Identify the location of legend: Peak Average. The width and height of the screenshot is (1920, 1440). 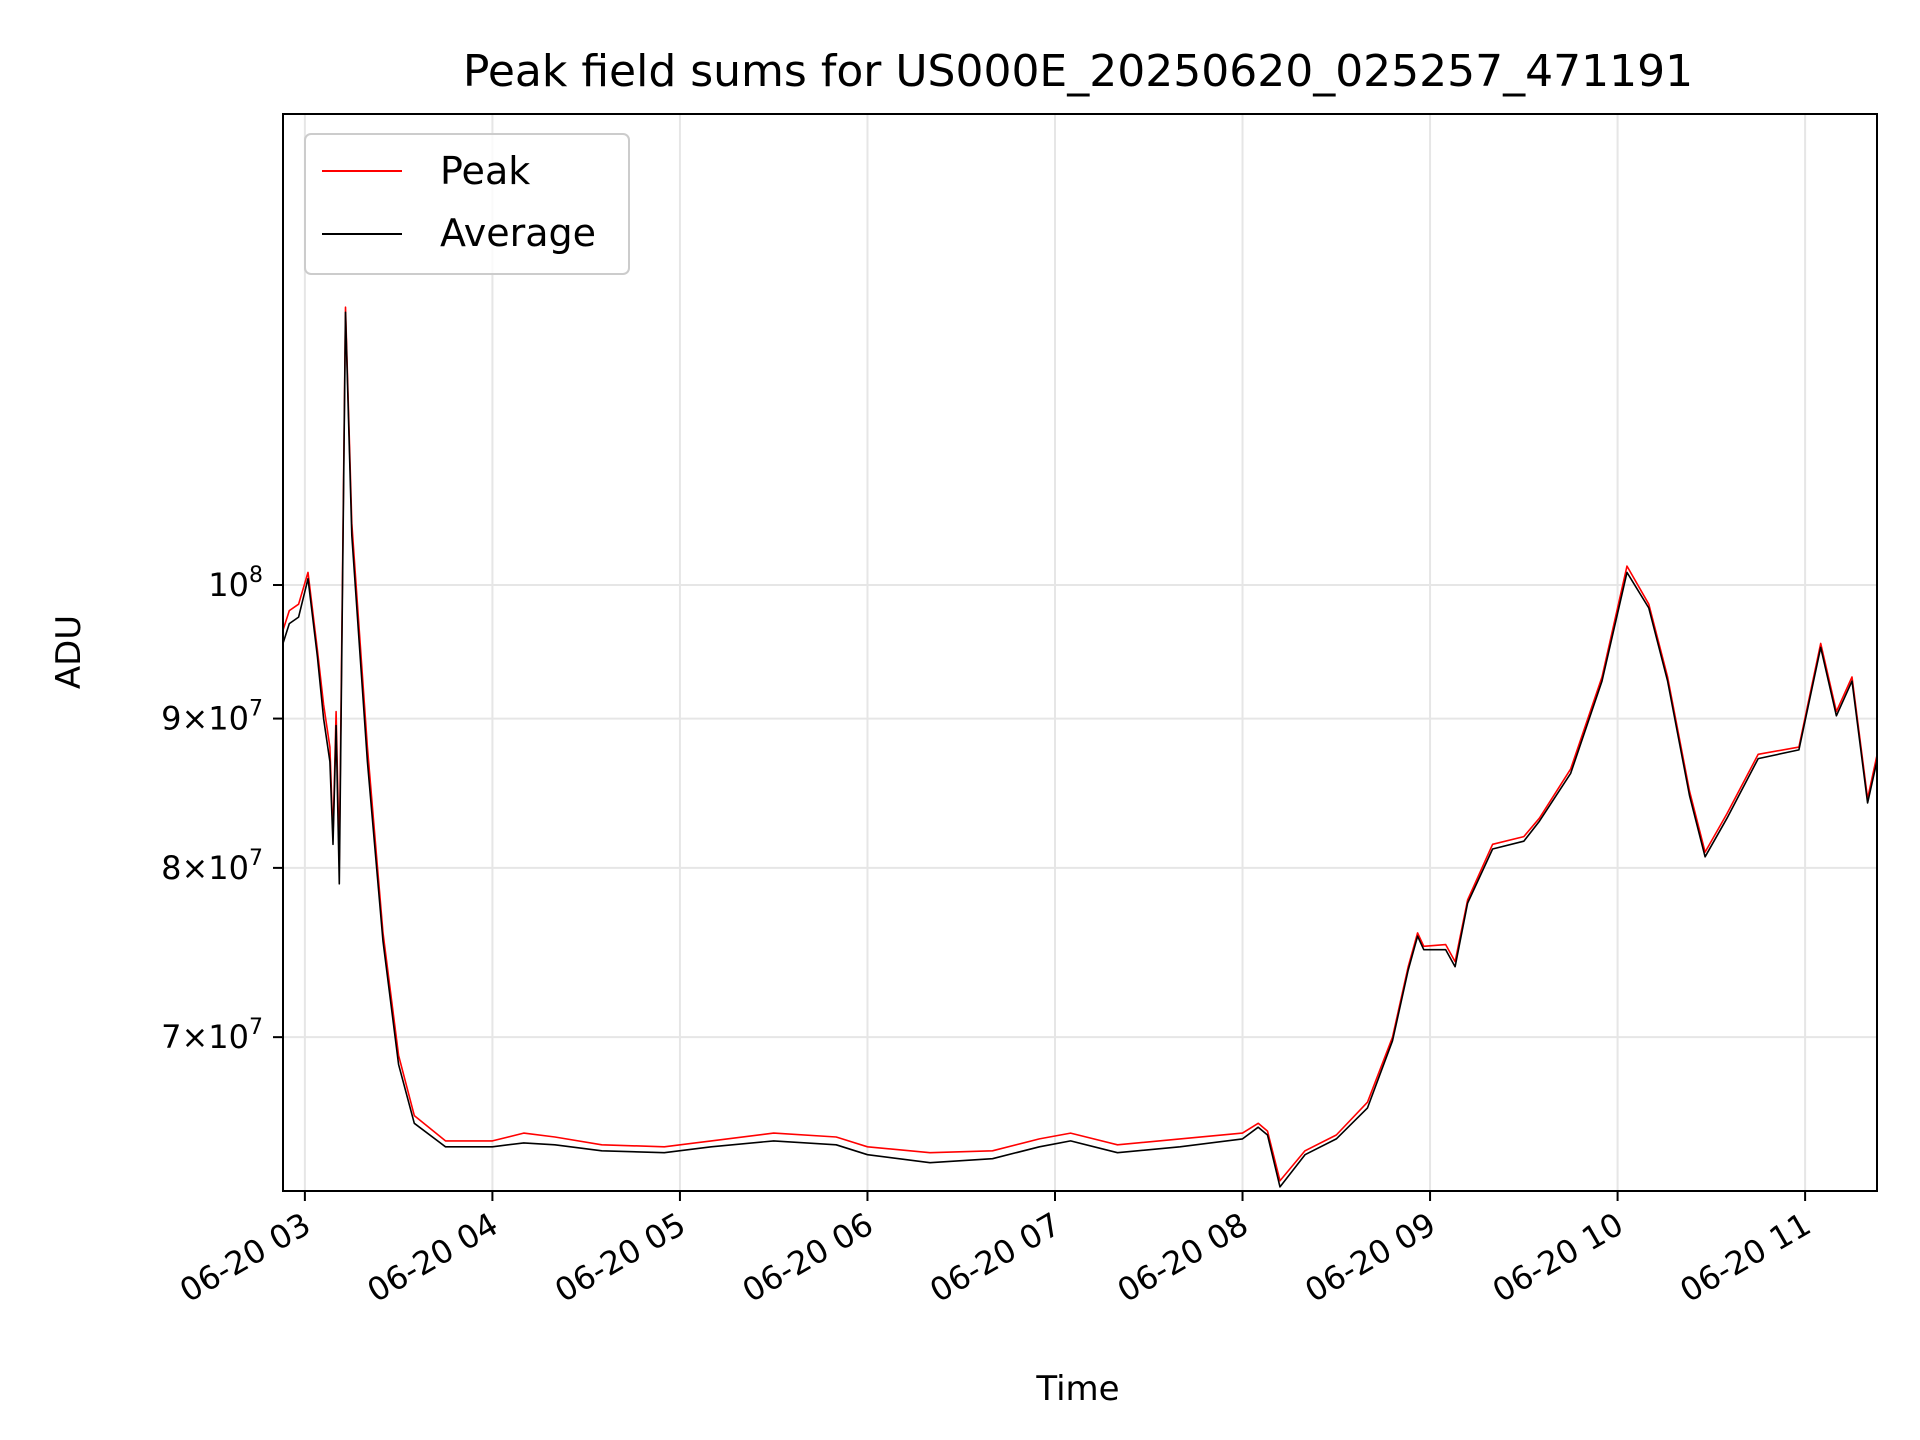
(467, 204).